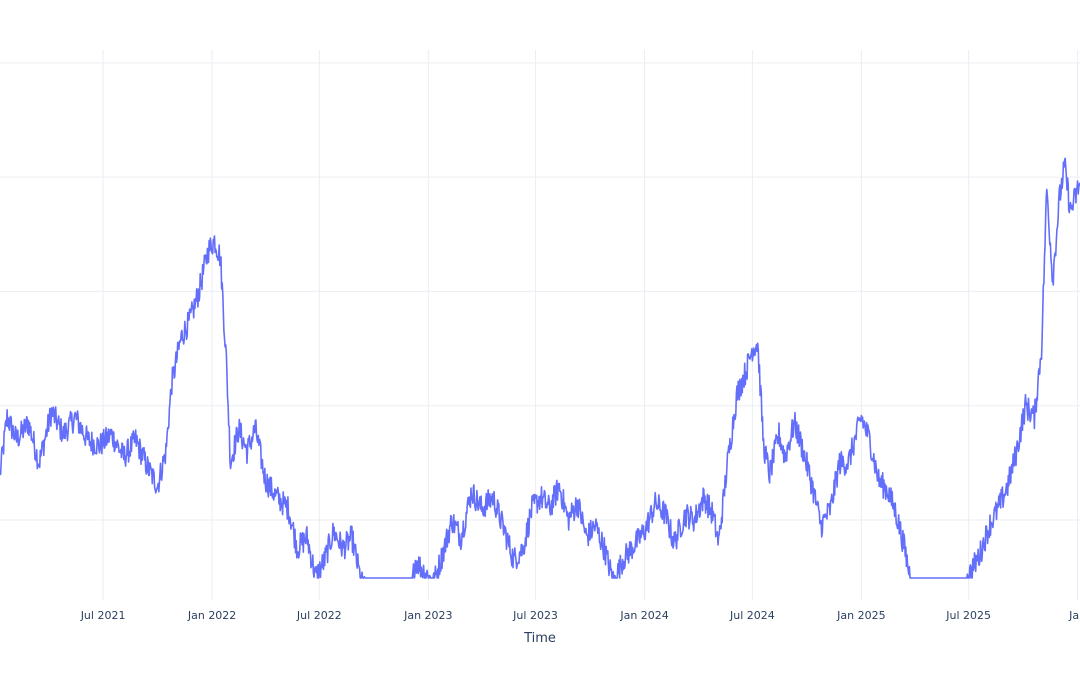 The height and width of the screenshot is (675, 1080). I want to click on x-tick-label: Jul 2022, so click(319, 615).